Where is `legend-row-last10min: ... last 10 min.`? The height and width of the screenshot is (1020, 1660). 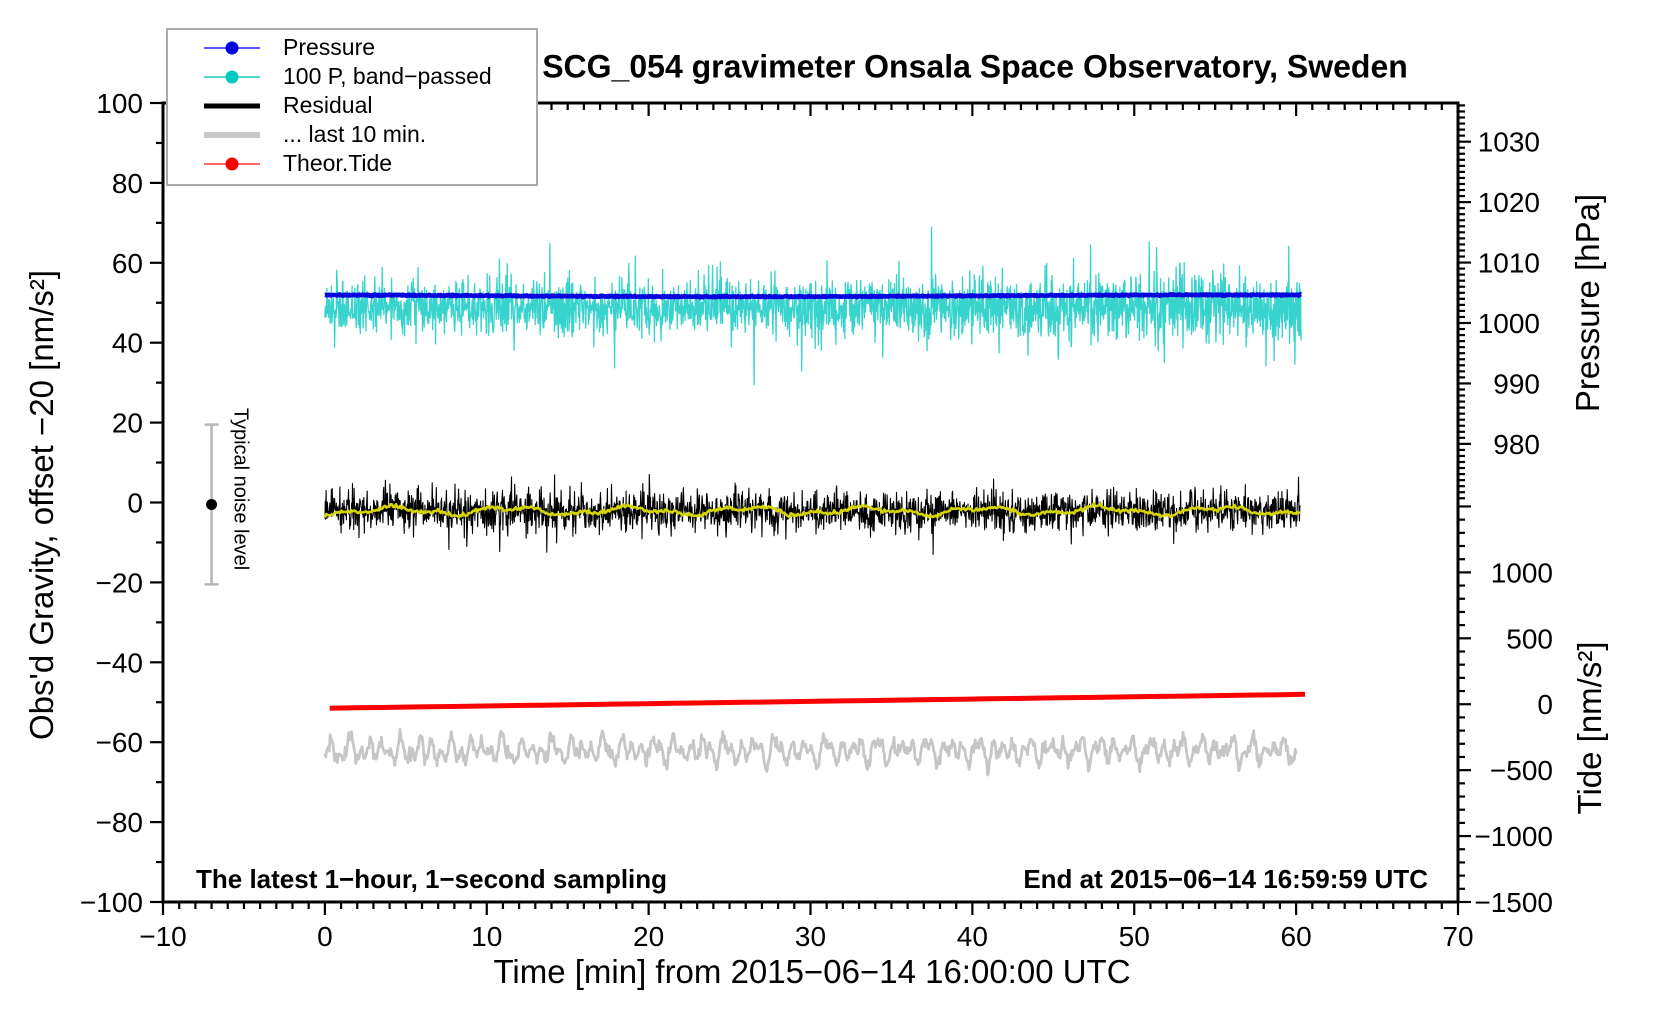
legend-row-last10min: ... last 10 min. is located at coordinates (352, 134).